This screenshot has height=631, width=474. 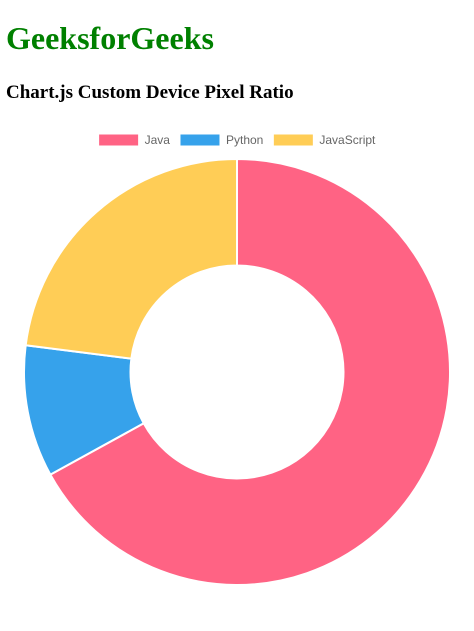 I want to click on page-subtitle: Chart.js Custom Device Pixel Ratio, so click(x=150, y=92).